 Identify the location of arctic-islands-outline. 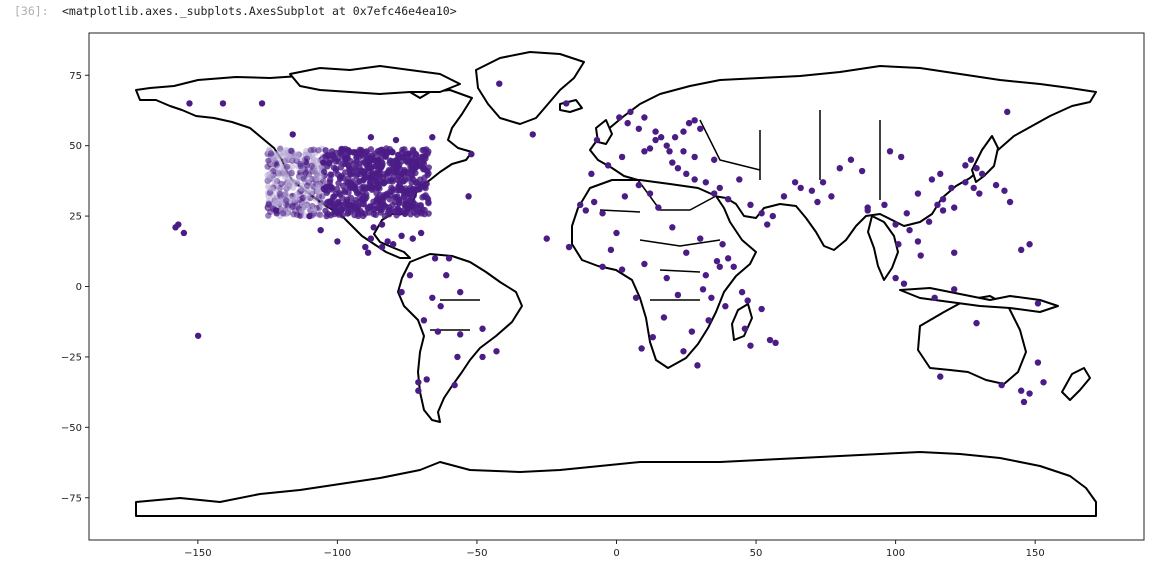
(375, 80).